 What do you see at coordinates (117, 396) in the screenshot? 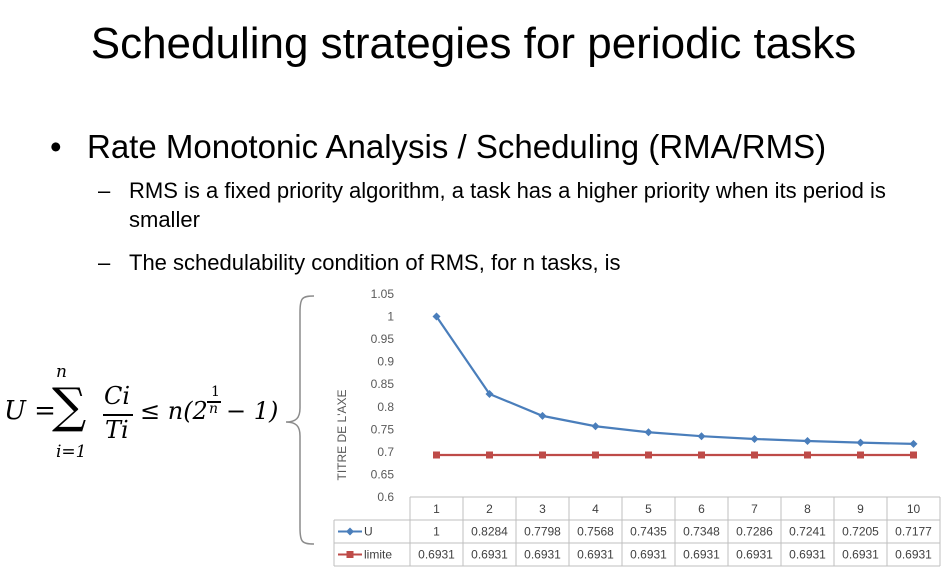
I see `formula-numerator: Ci` at bounding box center [117, 396].